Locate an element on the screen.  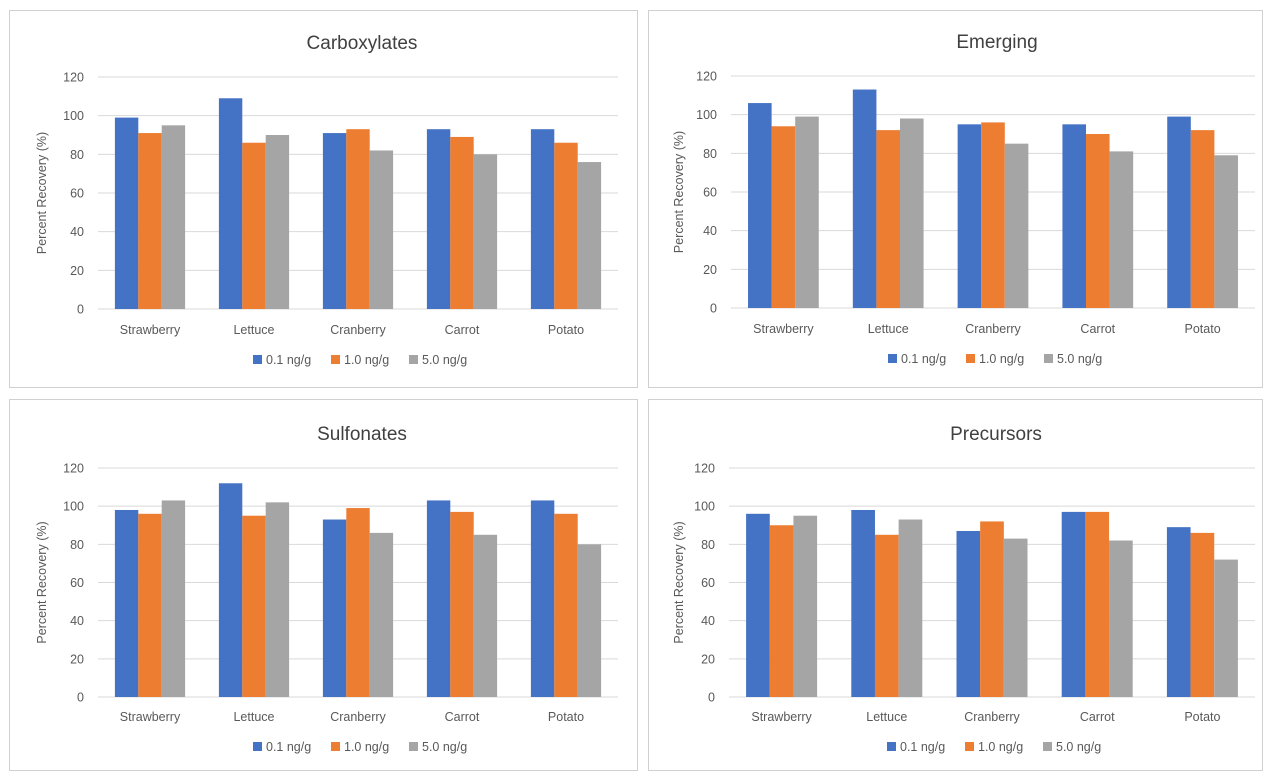
chart-title: Precursors is located at coordinates (996, 434).